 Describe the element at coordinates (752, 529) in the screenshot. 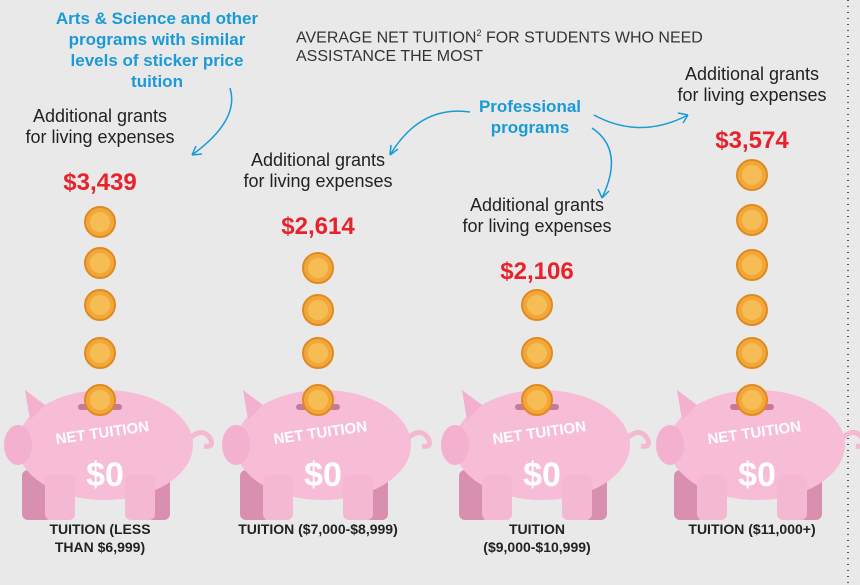

I see `tuition-label: TUITION ($11,000+)` at that location.